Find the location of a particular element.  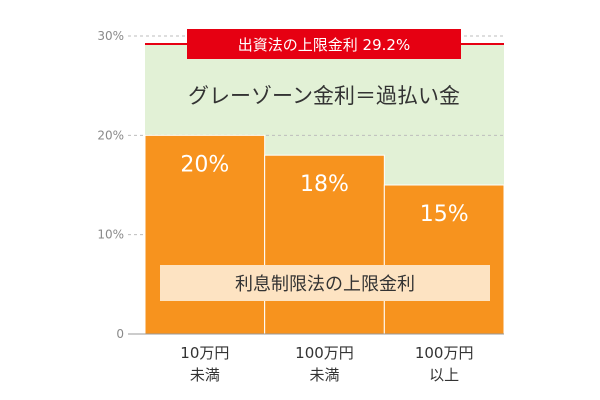

base-label: 利息制限法の上限金利 is located at coordinates (325, 284).